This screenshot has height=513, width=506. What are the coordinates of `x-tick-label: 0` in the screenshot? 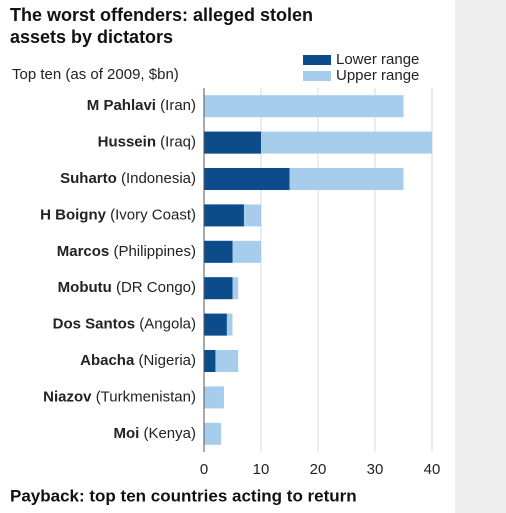 It's located at (204, 469).